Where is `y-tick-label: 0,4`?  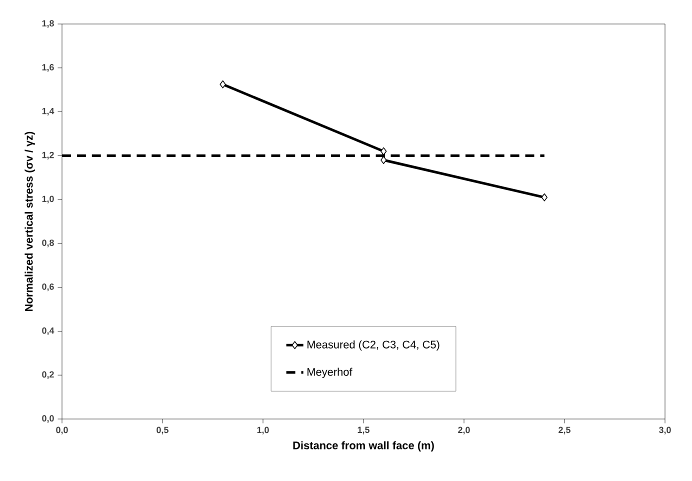
y-tick-label: 0,4 is located at coordinates (48, 331).